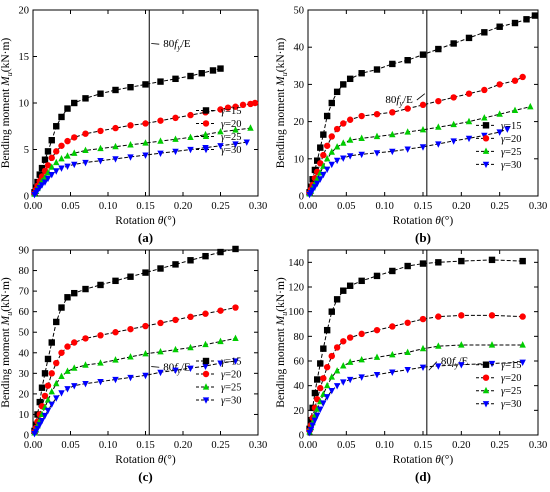  Describe the element at coordinates (299, 386) in the screenshot. I see `y-tick-label: 40` at that location.